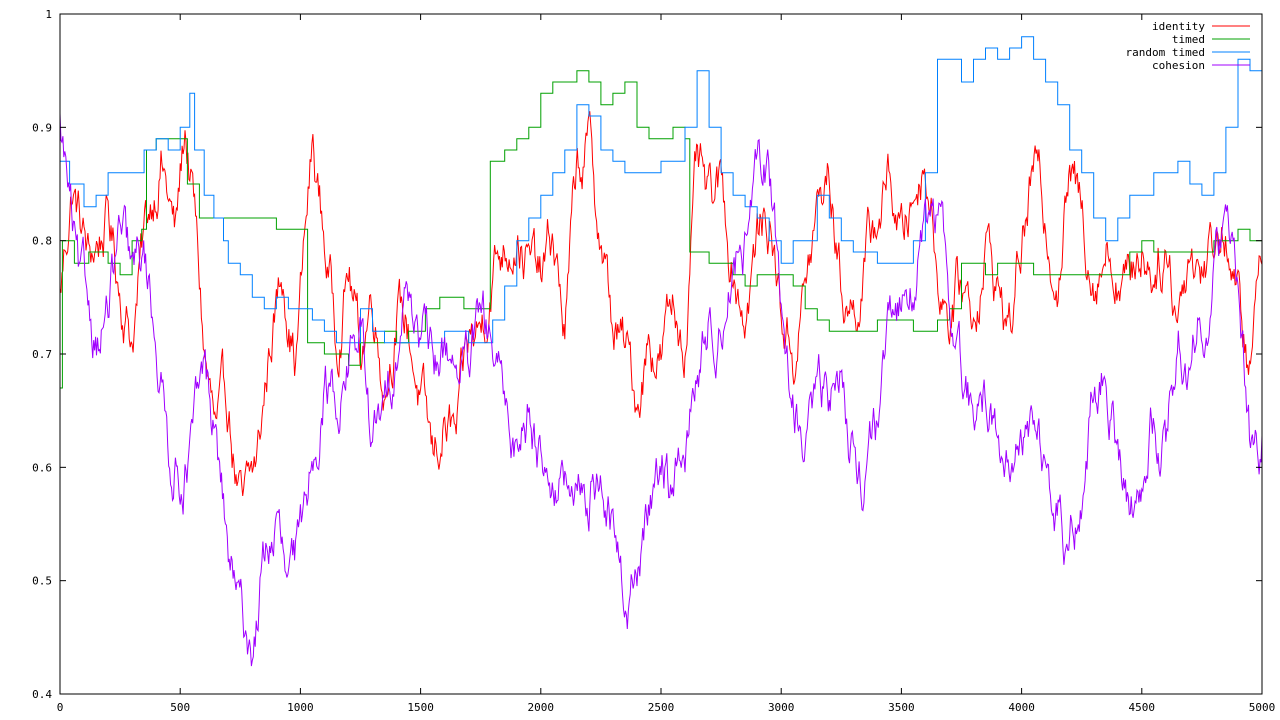 The height and width of the screenshot is (720, 1280). I want to click on x-tick-label: 1500, so click(420, 707).